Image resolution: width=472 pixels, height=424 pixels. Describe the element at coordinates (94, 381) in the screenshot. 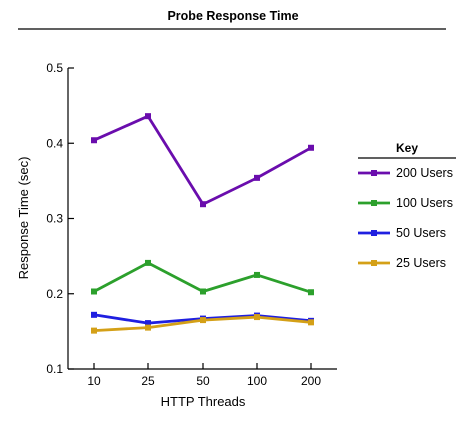

I see `x-tick-label: 10` at that location.